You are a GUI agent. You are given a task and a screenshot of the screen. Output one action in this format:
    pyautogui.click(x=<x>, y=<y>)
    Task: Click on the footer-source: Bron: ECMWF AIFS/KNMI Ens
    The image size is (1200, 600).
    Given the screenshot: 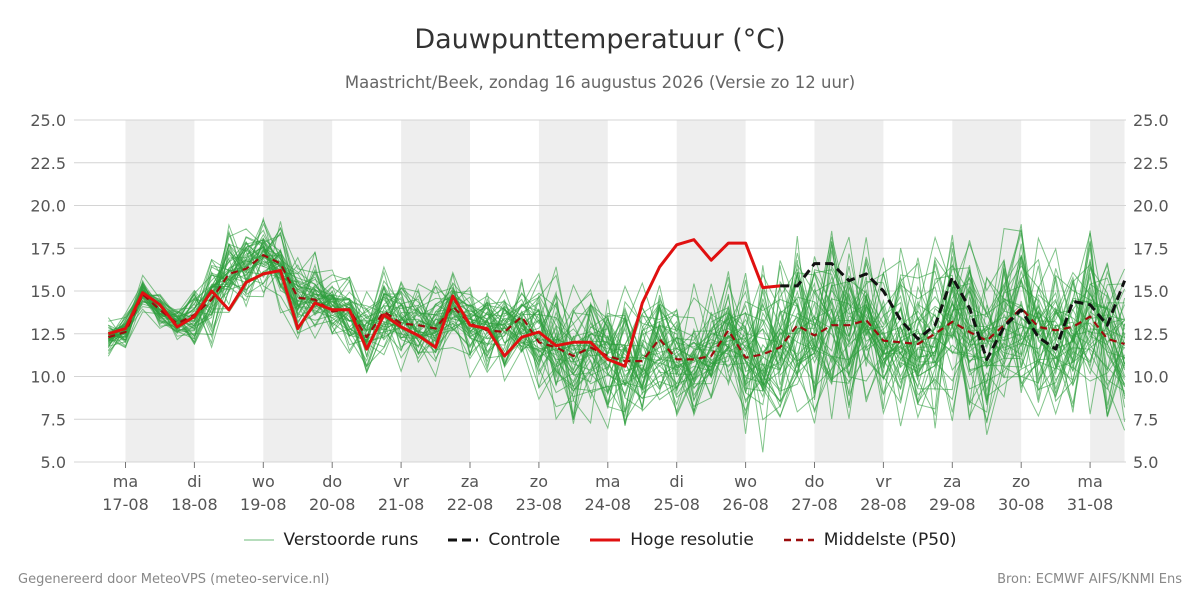 What is the action you would take?
    pyautogui.click(x=1089, y=579)
    